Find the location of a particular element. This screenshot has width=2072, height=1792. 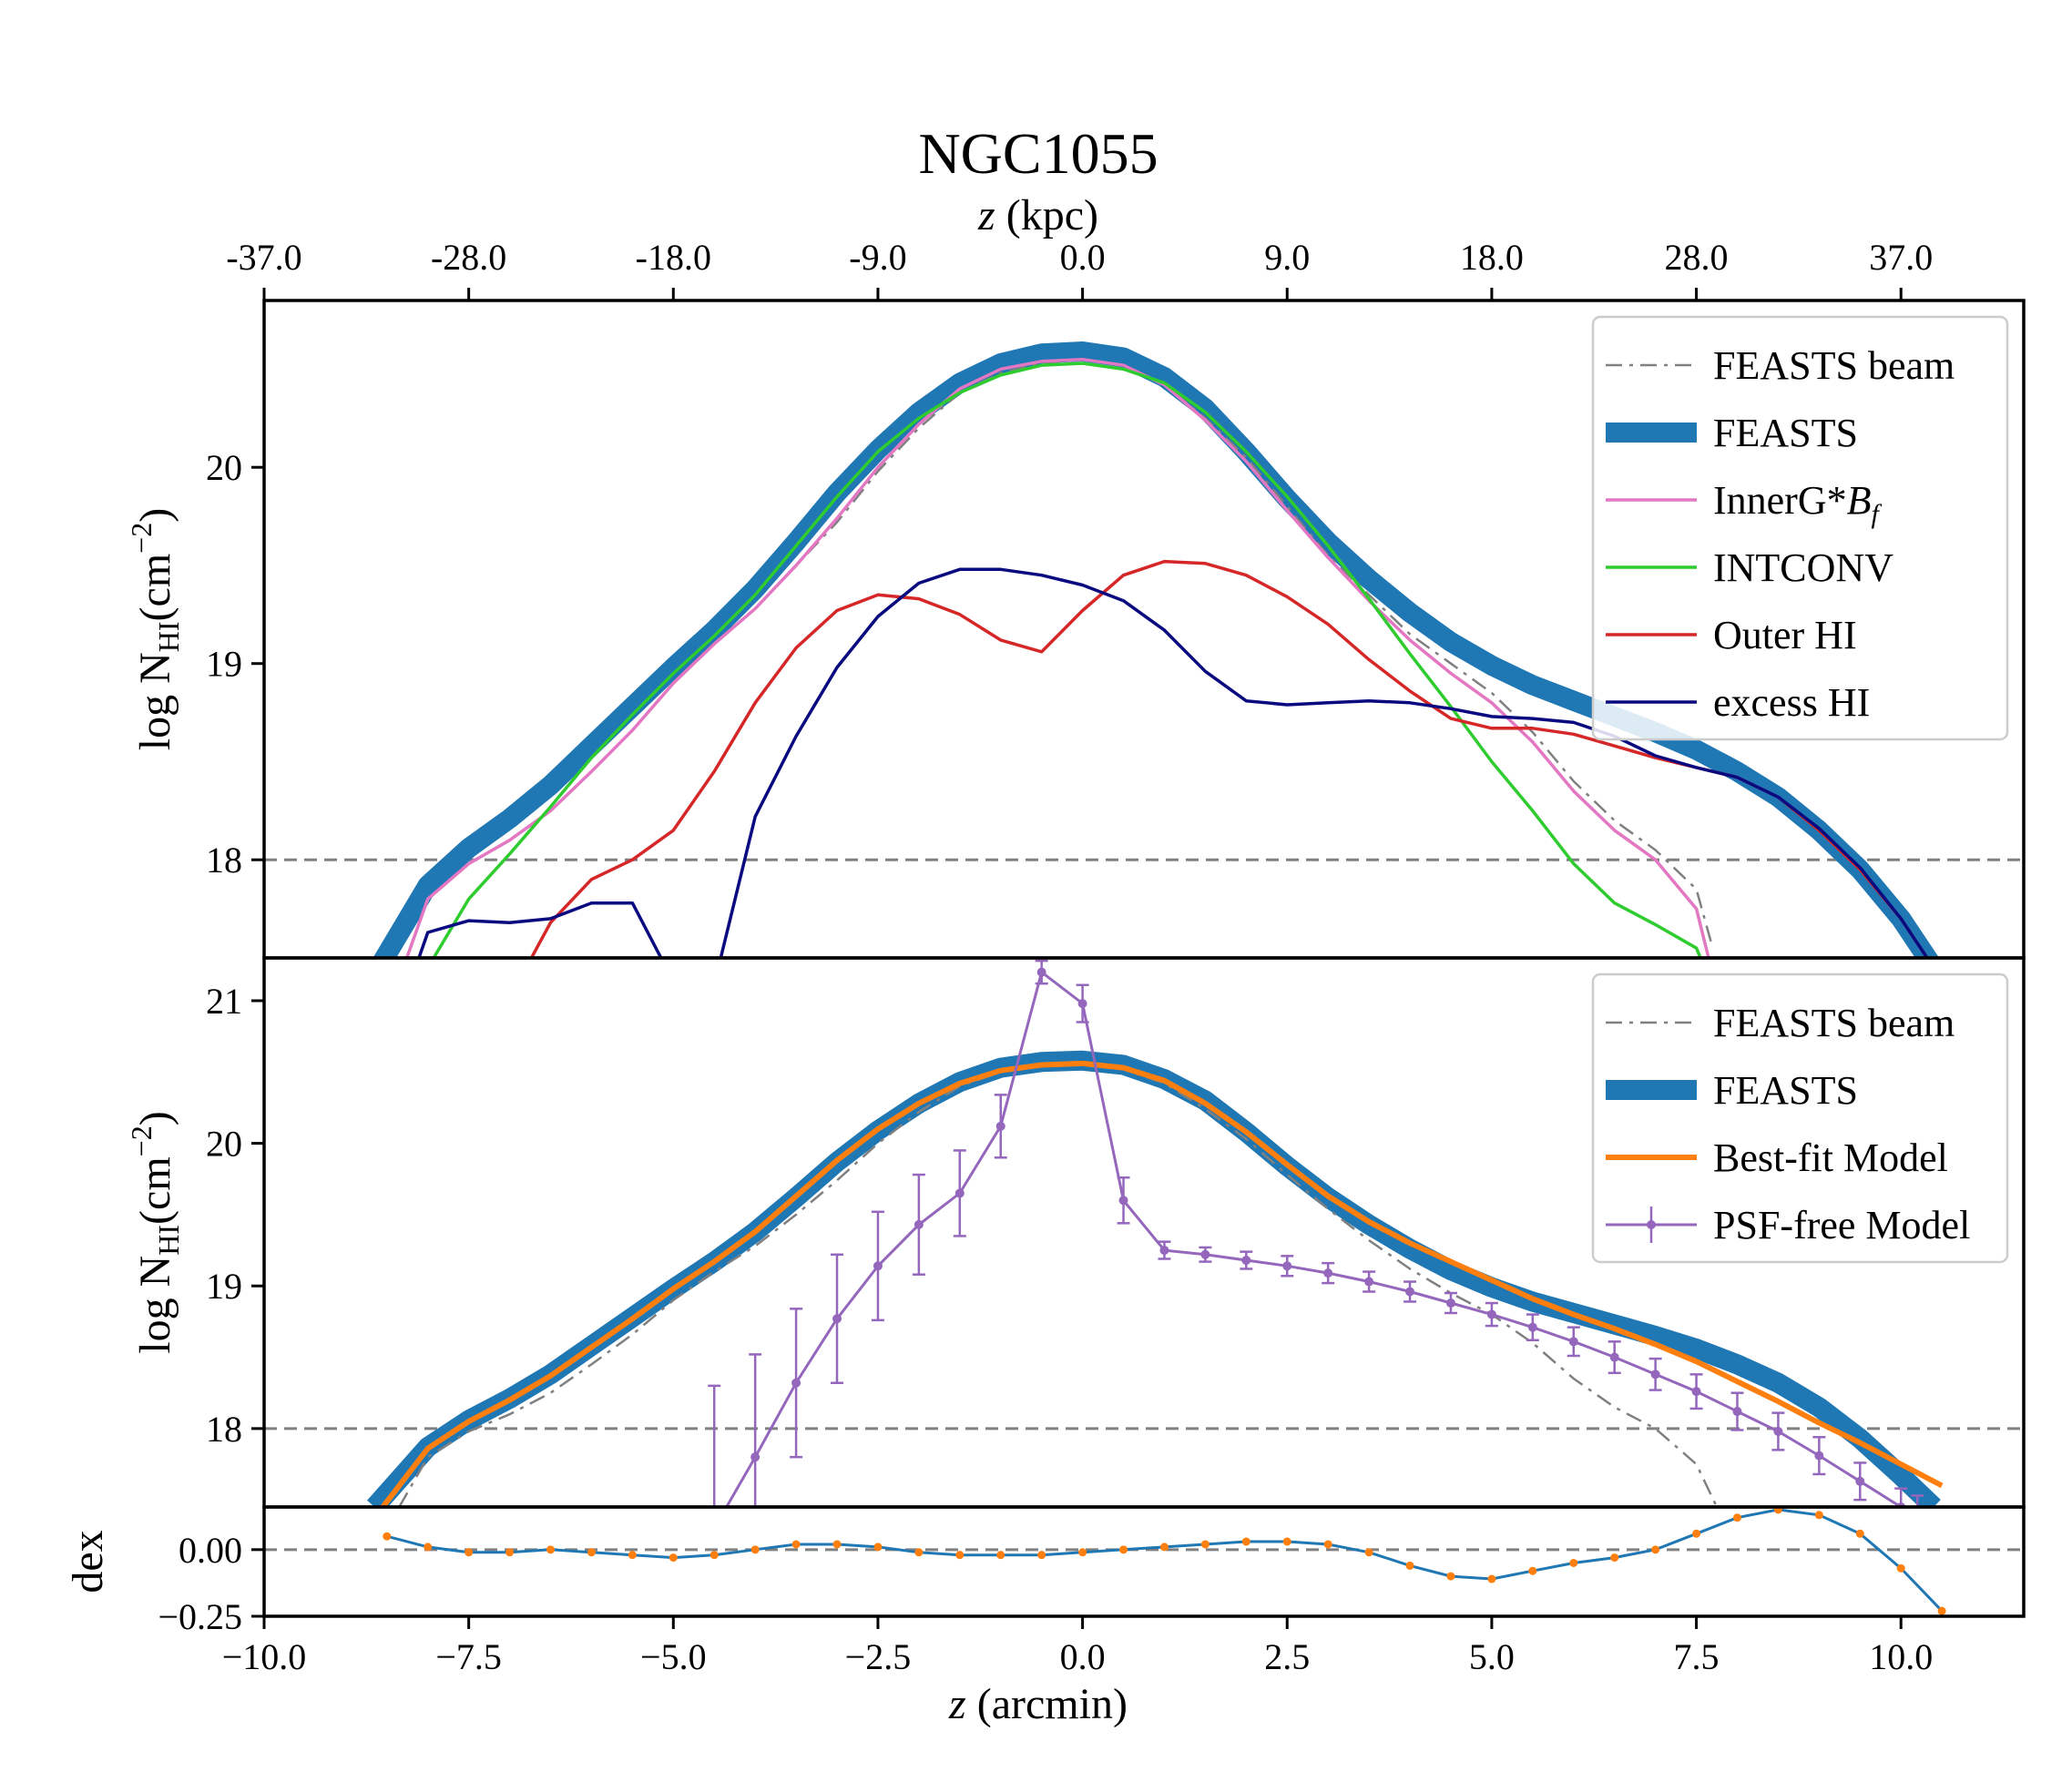

top-axis-label: z (kpc) is located at coordinates (1038, 215).